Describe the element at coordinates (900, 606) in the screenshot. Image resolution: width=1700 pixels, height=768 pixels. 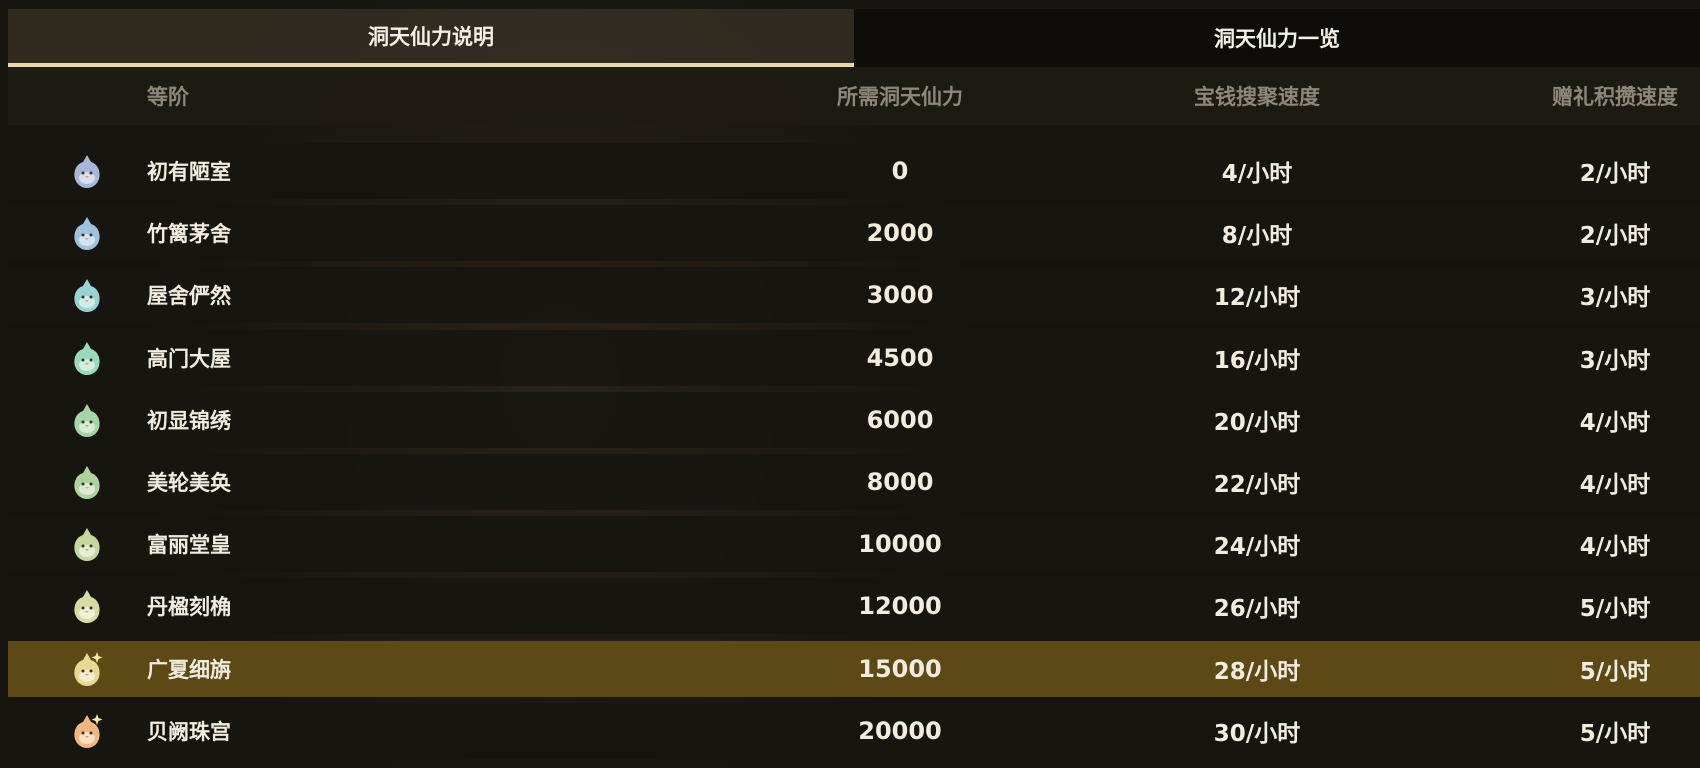
I see `required-value: 12000` at that location.